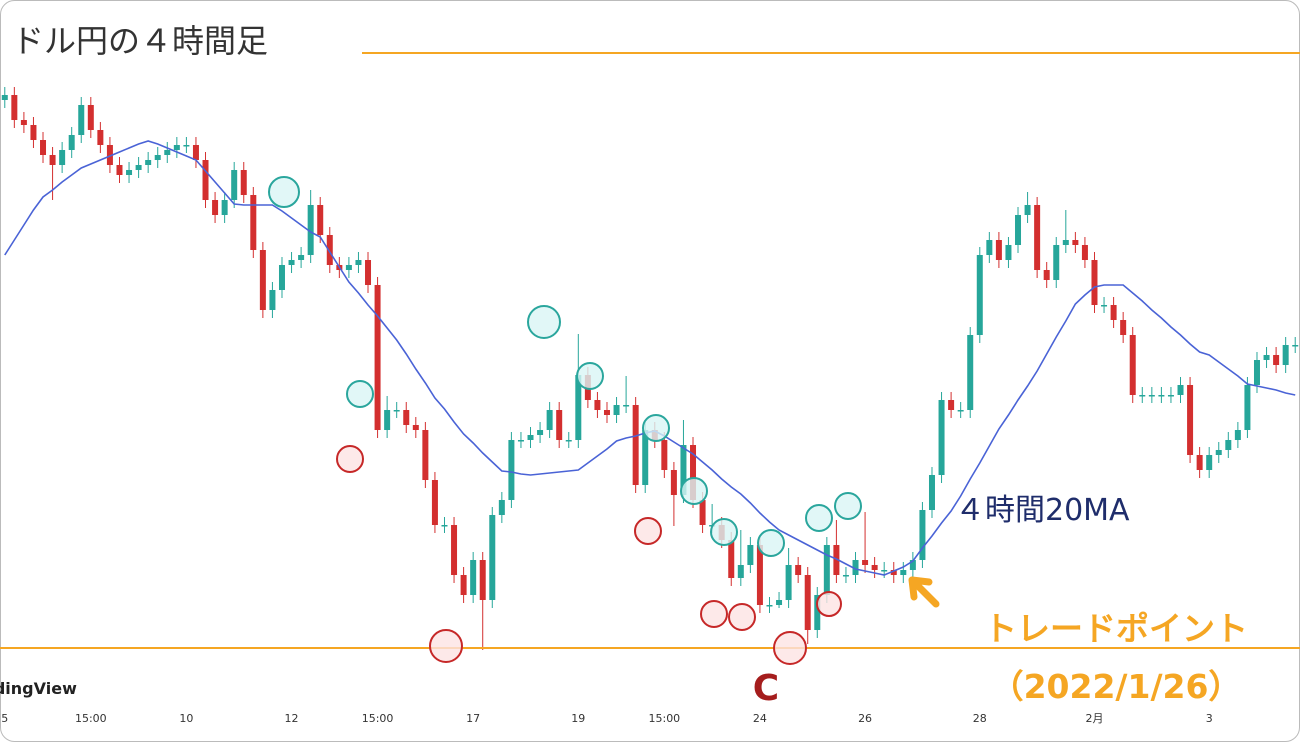 The height and width of the screenshot is (742, 1300). What do you see at coordinates (760, 718) in the screenshot?
I see `x-tick-label: 24` at bounding box center [760, 718].